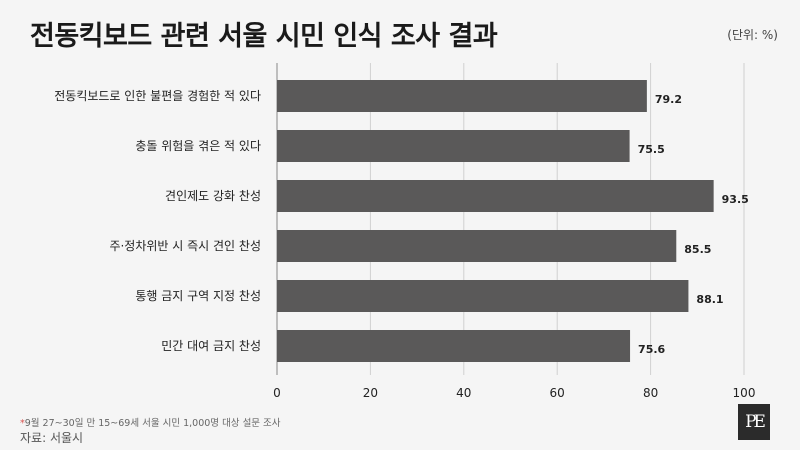 The width and height of the screenshot is (800, 450). I want to click on logo: PE, so click(754, 422).